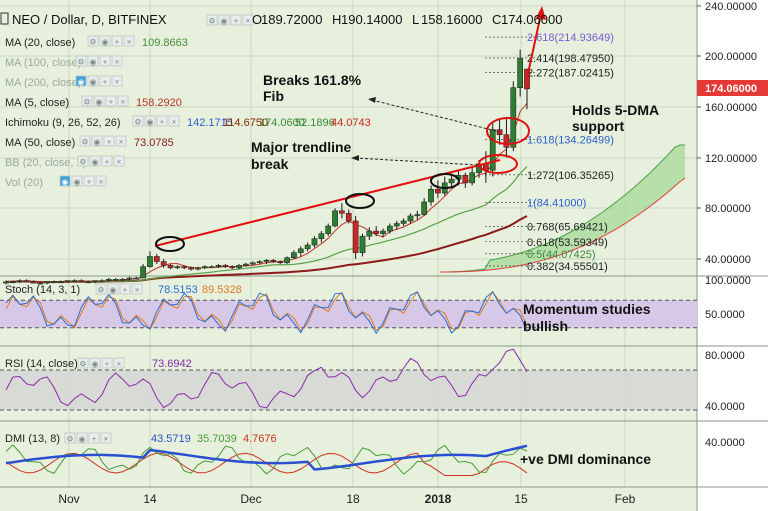 The image size is (768, 511). Describe the element at coordinates (24, 183) in the screenshot. I see `indicator-label: Vol (20)` at that location.